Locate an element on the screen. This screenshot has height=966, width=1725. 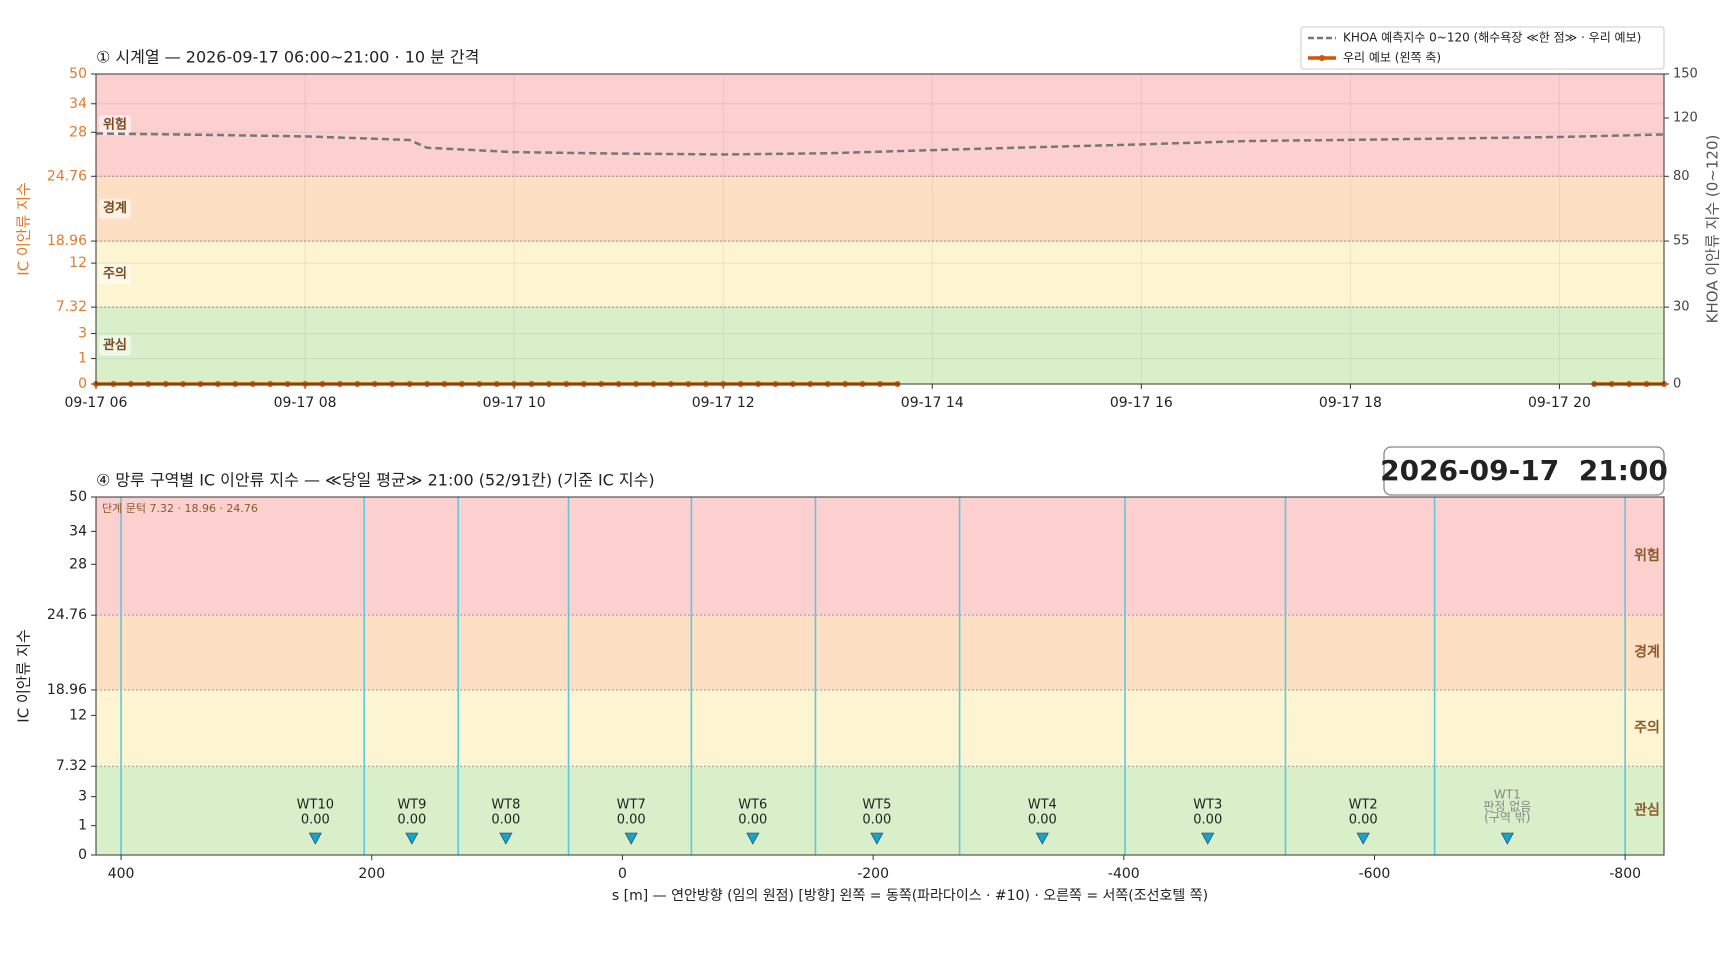
x-tick-label: 09-17 06 is located at coordinates (96, 403).